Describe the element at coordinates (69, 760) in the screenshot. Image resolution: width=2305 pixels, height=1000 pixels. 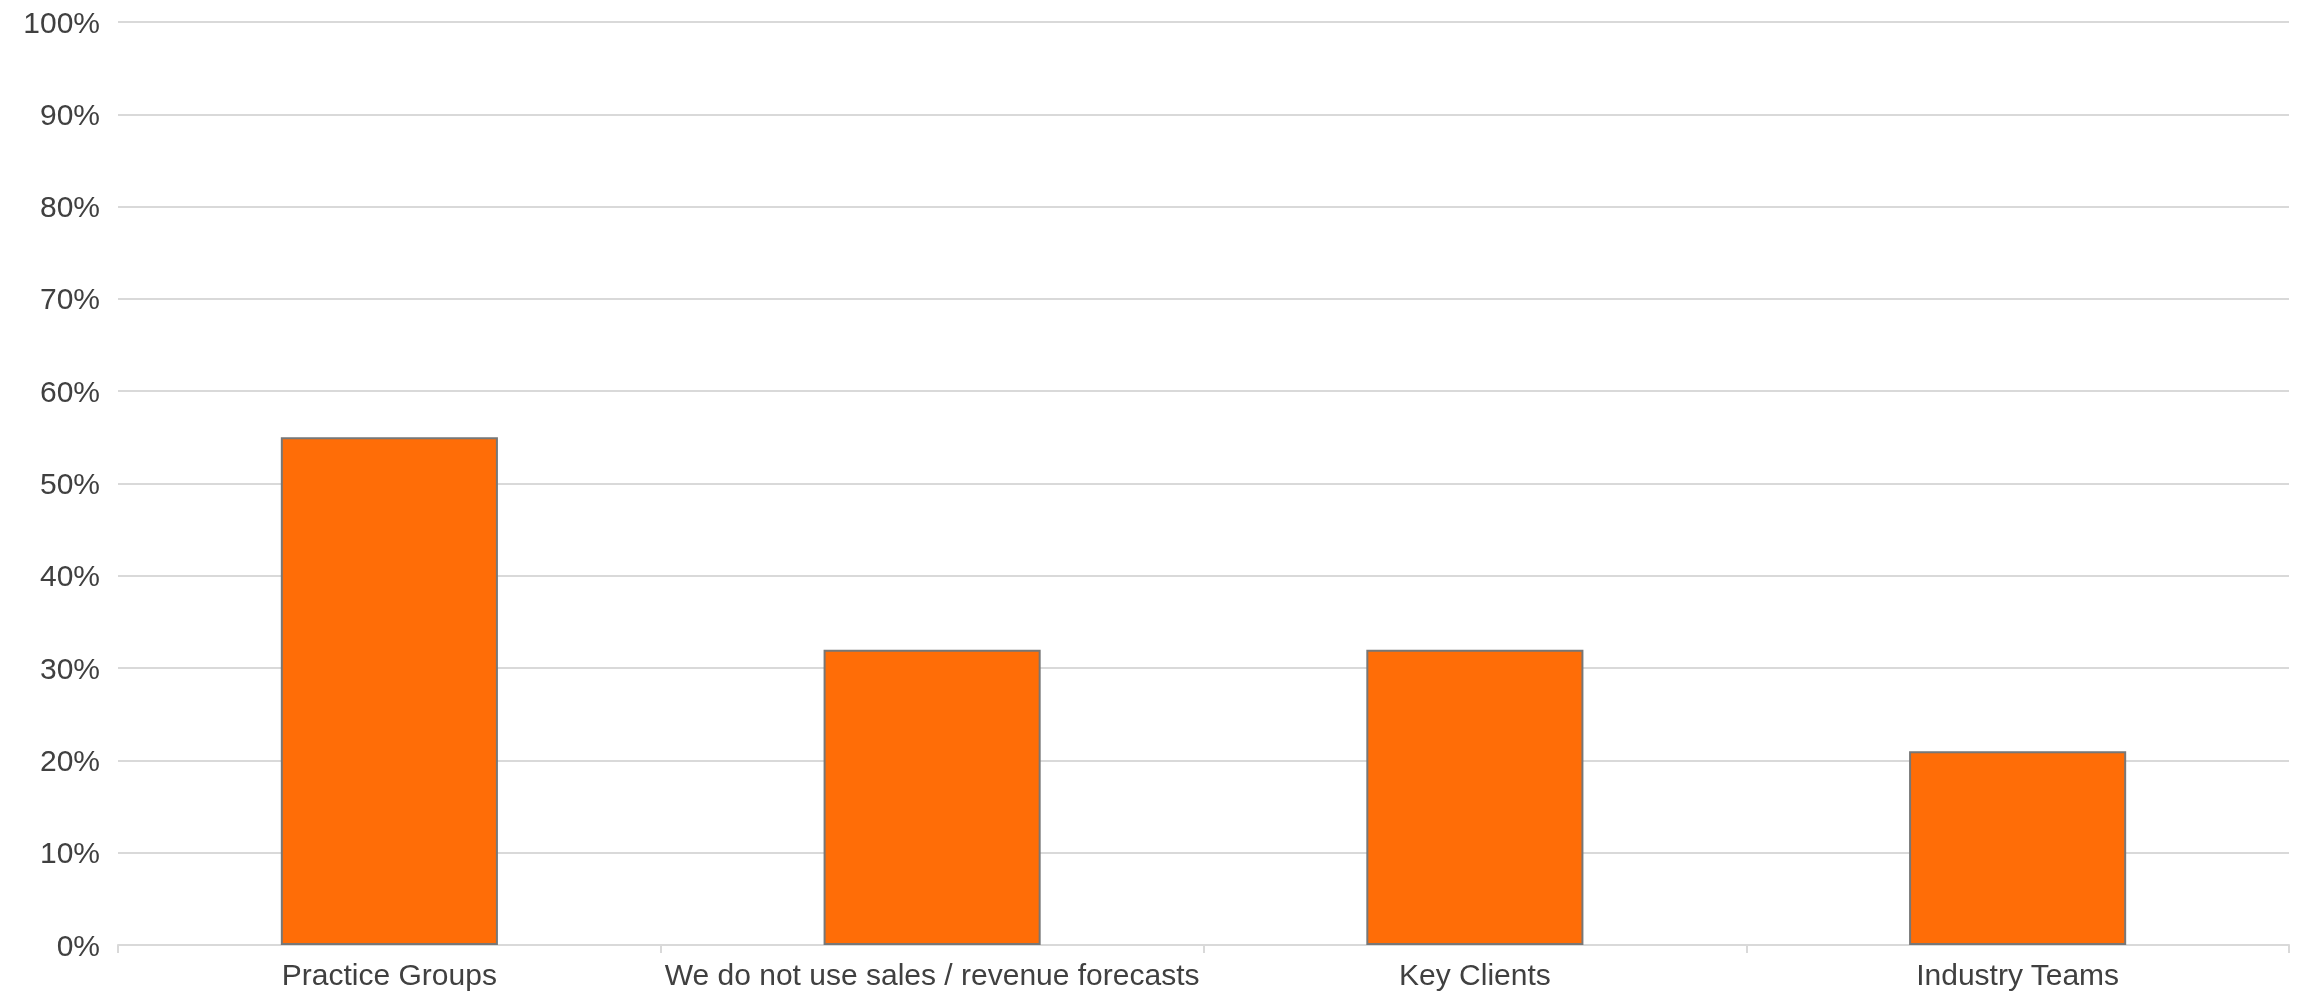
I see `y-tick-label: 20%` at that location.